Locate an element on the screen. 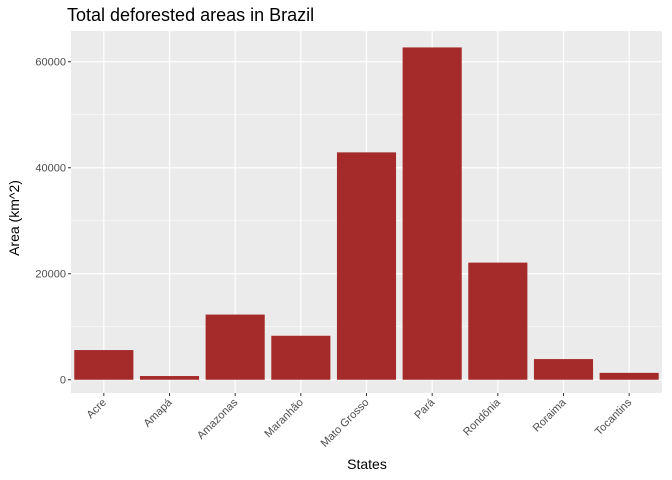 This screenshot has height=480, width=672. y-axis: 0 20000 40000 60000 is located at coordinates (53, 222).